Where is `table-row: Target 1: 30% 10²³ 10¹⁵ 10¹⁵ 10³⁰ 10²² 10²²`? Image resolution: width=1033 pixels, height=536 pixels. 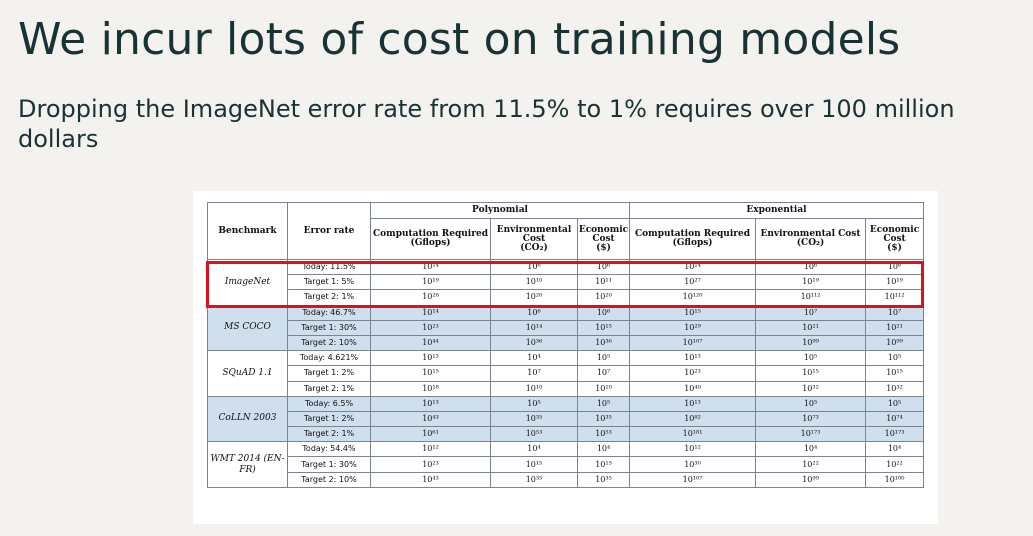 table-row: Target 1: 30% 10²³ 10¹⁵ 10¹⁵ 10³⁰ 10²² 10²² is located at coordinates (566, 464).